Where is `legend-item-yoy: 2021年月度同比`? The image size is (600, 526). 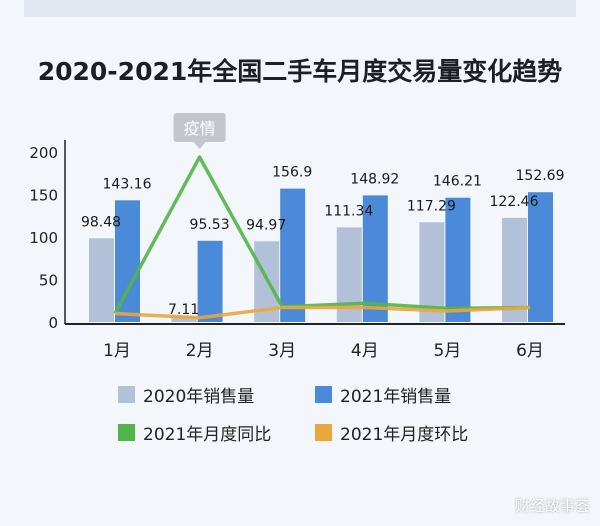
legend-item-yoy: 2021年月度同比 is located at coordinates (194, 432).